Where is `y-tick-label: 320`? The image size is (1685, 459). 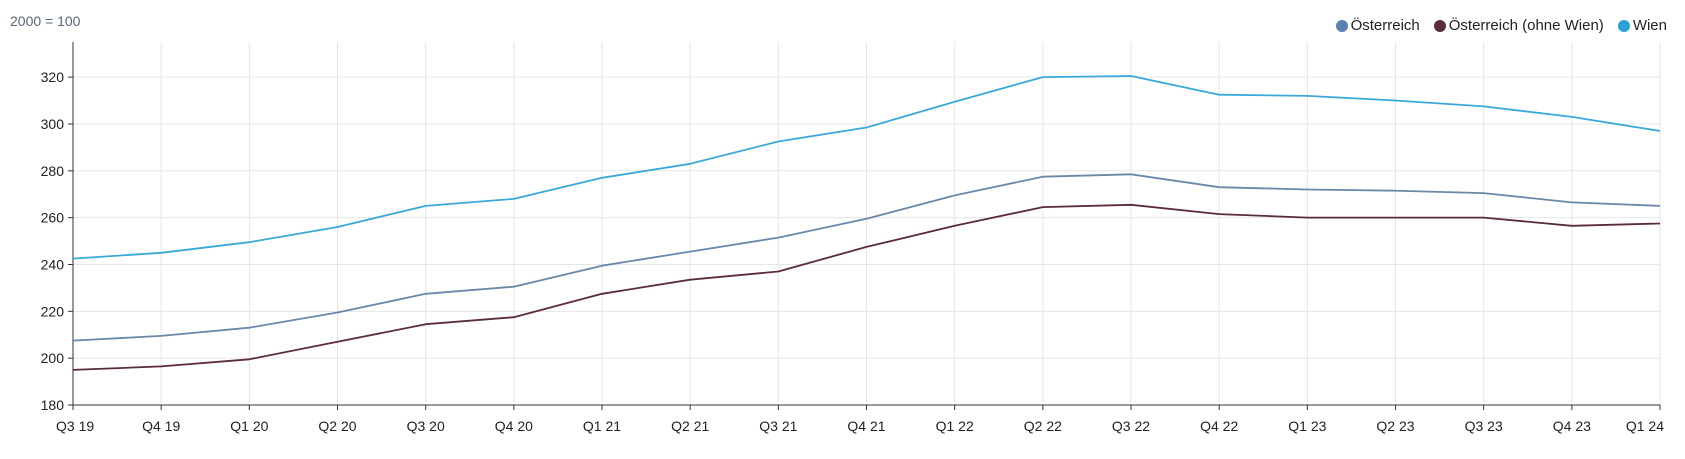 y-tick-label: 320 is located at coordinates (53, 77).